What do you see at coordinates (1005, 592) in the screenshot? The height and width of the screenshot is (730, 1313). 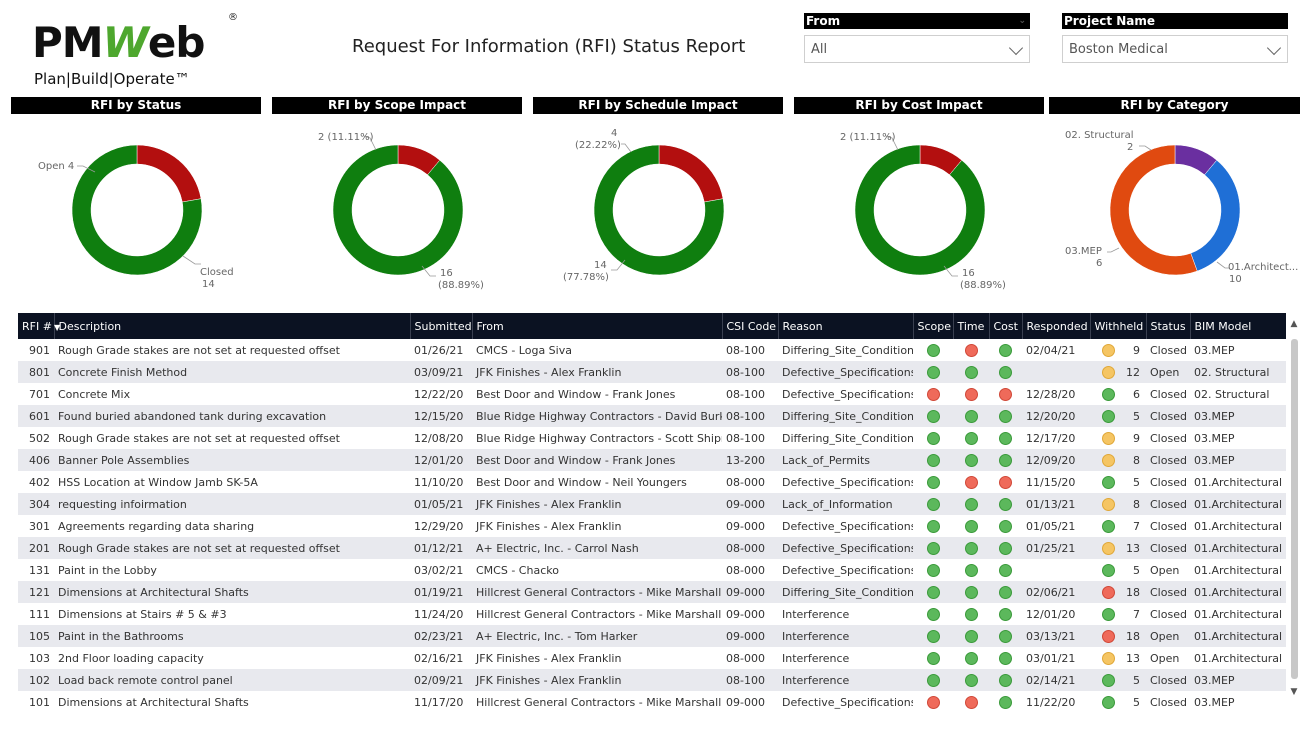 I see `cost-cell` at bounding box center [1005, 592].